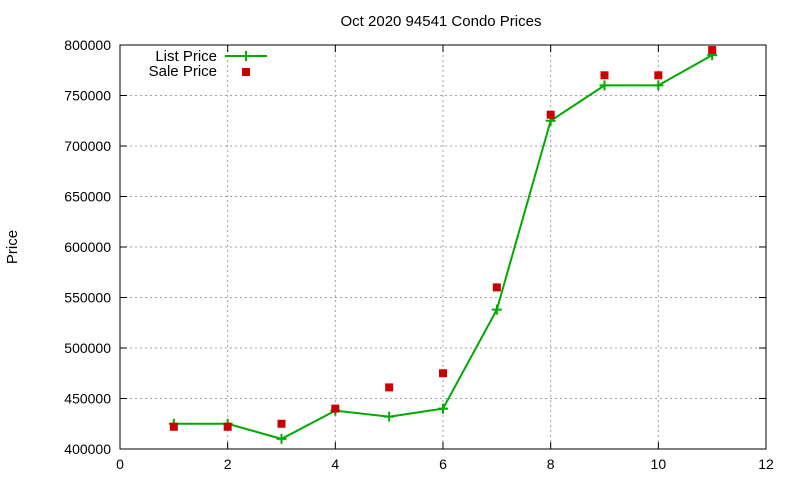  Describe the element at coordinates (183, 71) in the screenshot. I see `legend-label-sale-price: Sale Price` at that location.